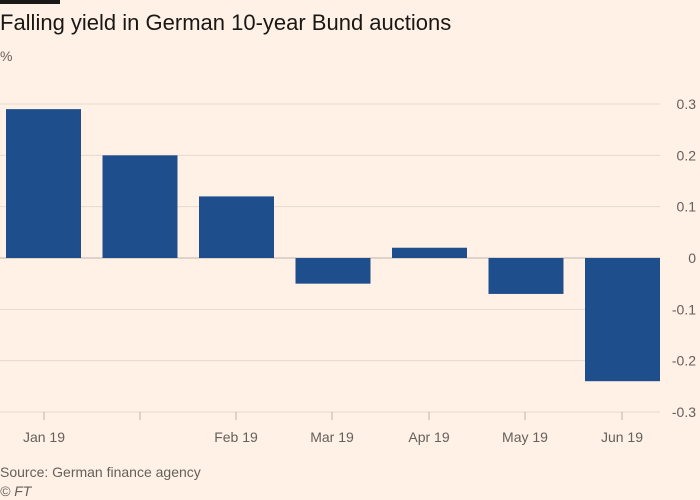 Image resolution: width=700 pixels, height=500 pixels. What do you see at coordinates (332, 437) in the screenshot?
I see `x-tick-label: Mar 19` at bounding box center [332, 437].